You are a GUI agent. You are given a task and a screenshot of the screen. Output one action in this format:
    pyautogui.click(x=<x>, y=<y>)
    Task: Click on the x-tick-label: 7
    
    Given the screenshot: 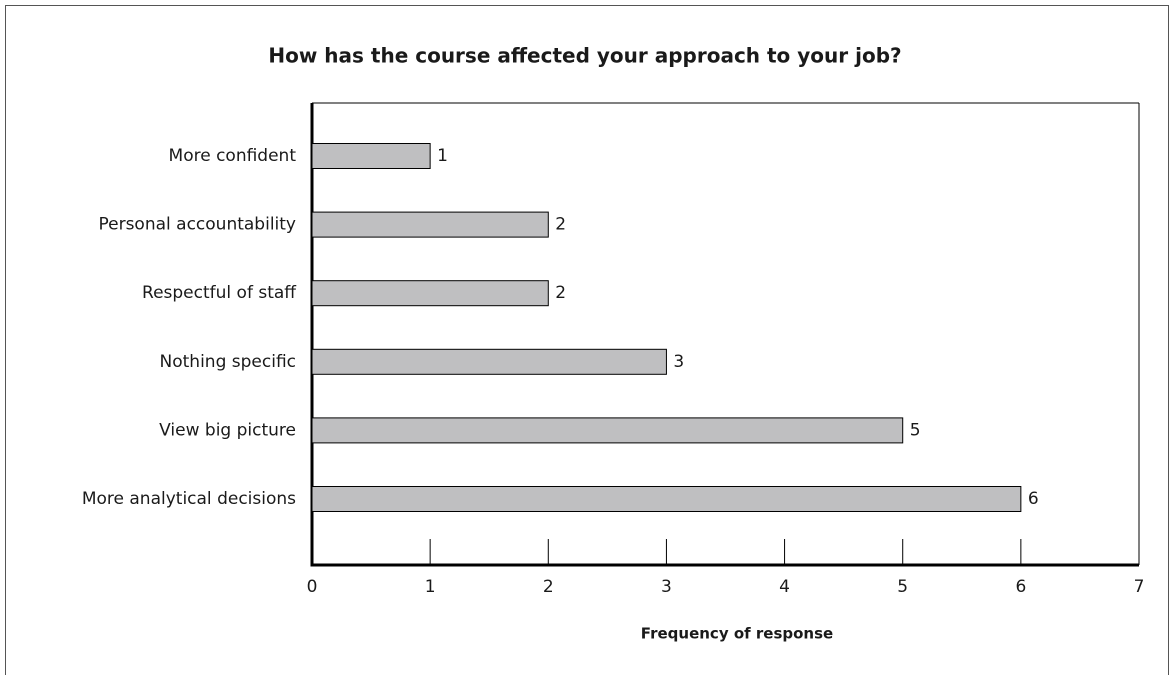 What is the action you would take?
    pyautogui.click(x=1139, y=587)
    